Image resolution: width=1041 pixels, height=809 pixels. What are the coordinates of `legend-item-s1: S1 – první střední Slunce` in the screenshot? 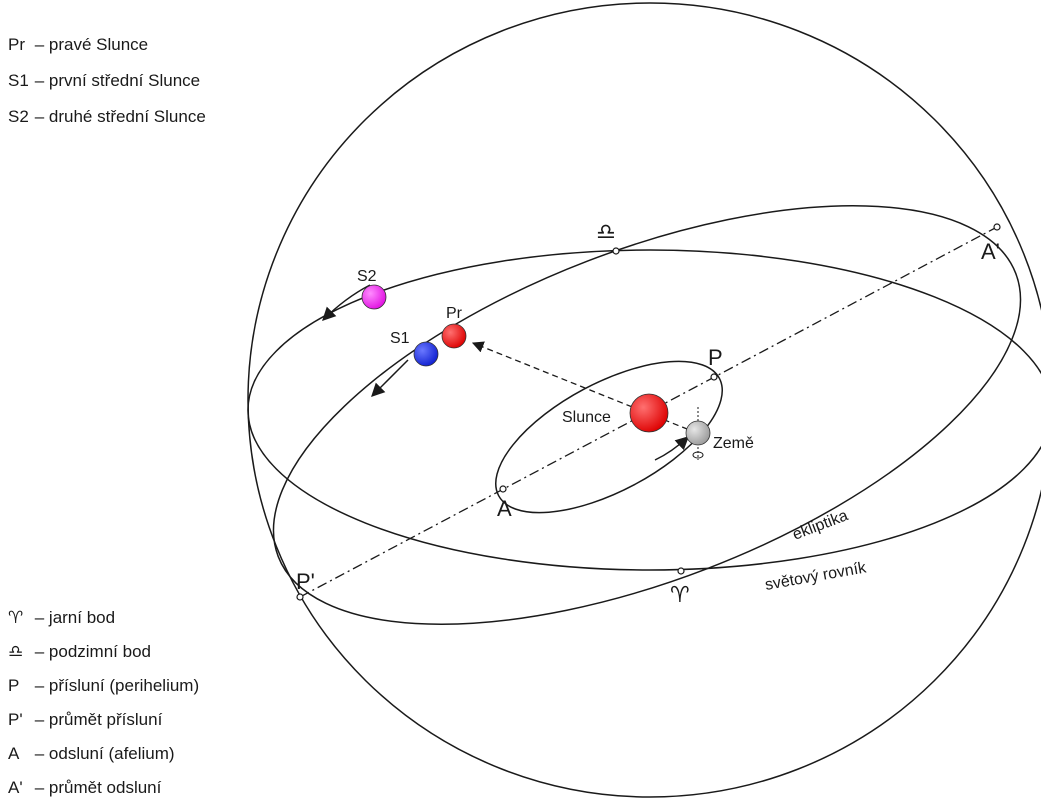 It's located at (104, 80).